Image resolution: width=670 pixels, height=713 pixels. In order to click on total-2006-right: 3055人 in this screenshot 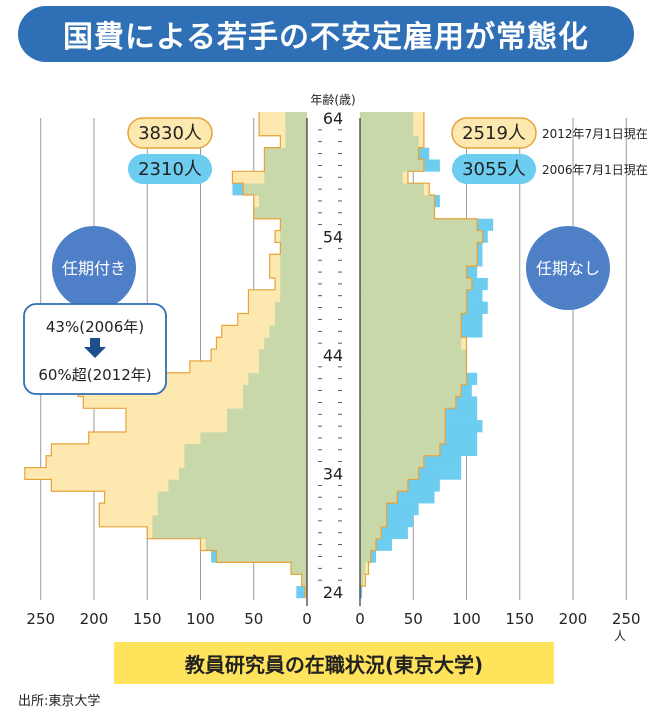, I will do `click(494, 169)`.